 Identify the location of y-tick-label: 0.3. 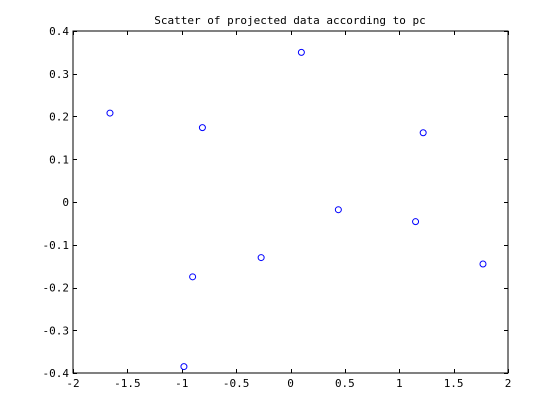
(59, 74).